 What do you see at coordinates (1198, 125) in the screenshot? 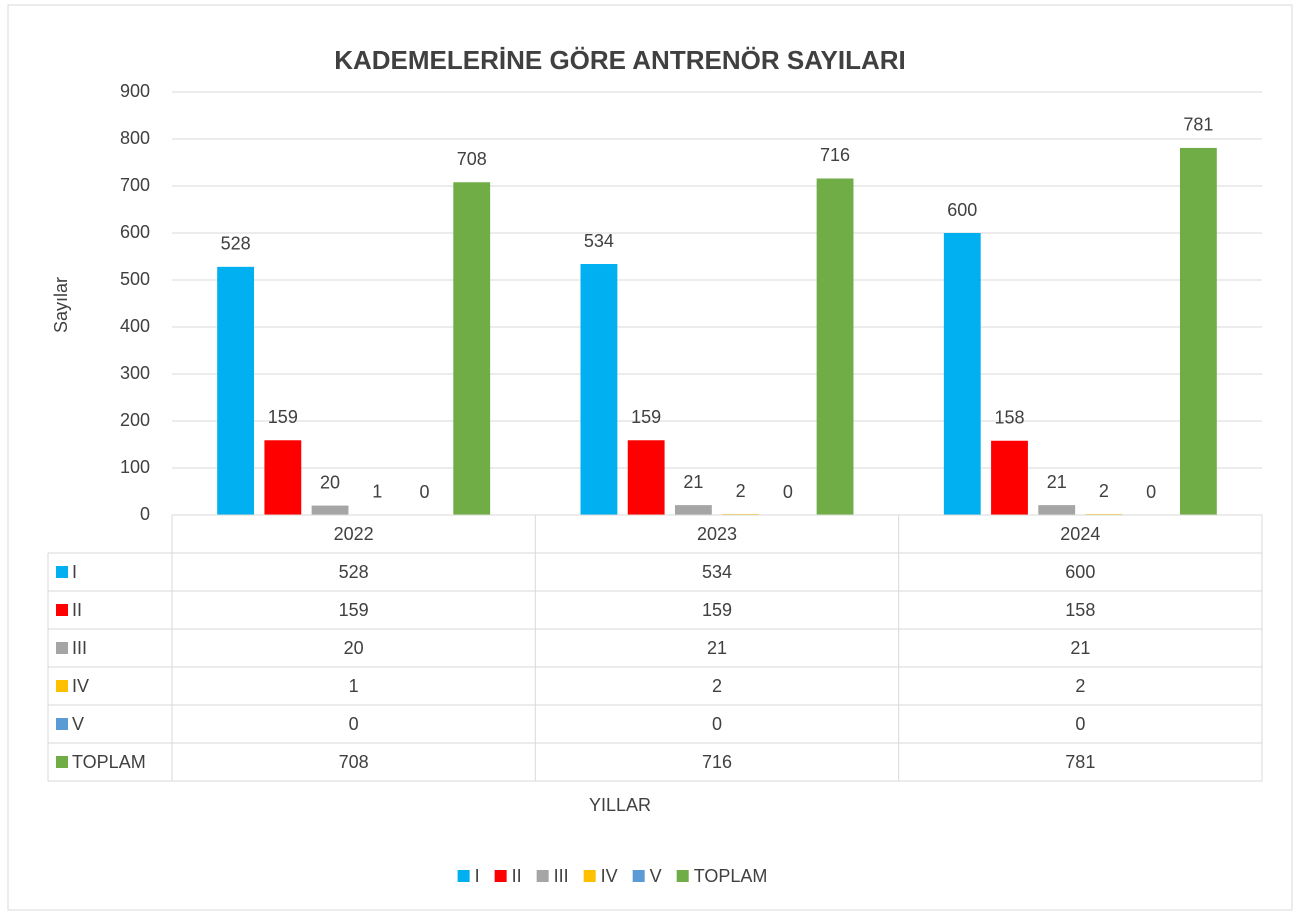
I see `data-label: 781` at bounding box center [1198, 125].